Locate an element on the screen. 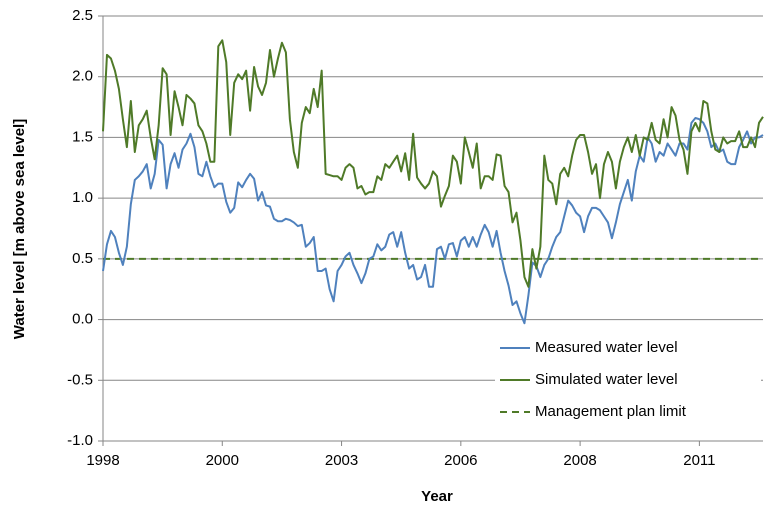 The width and height of the screenshot is (770, 516). y-tick-label: 1.5 is located at coordinates (82, 136).